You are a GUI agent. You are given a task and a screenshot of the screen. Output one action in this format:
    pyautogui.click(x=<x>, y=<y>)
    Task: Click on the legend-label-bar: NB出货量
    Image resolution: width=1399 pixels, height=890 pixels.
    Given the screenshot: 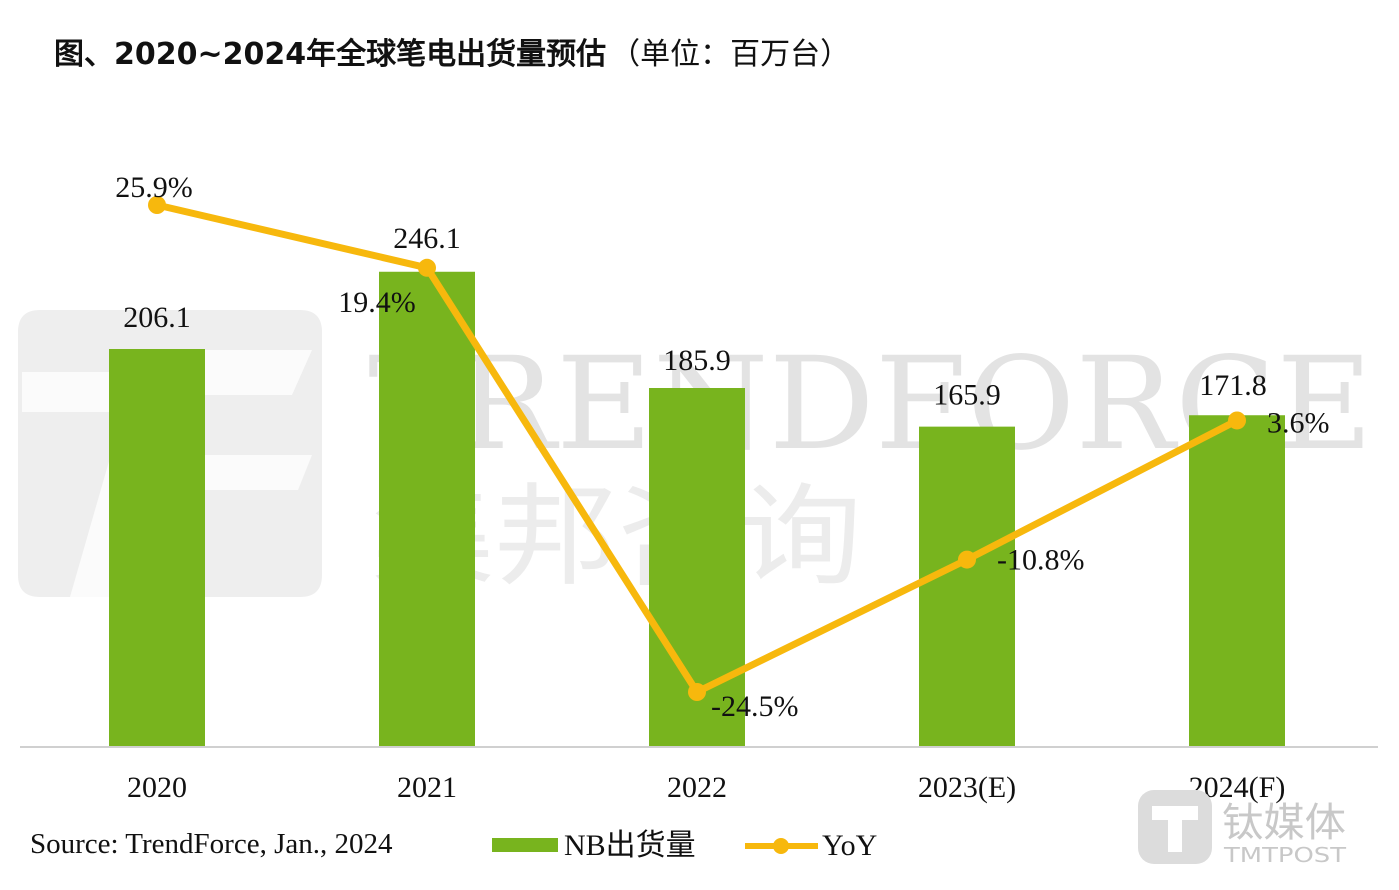 What is the action you would take?
    pyautogui.click(x=630, y=845)
    